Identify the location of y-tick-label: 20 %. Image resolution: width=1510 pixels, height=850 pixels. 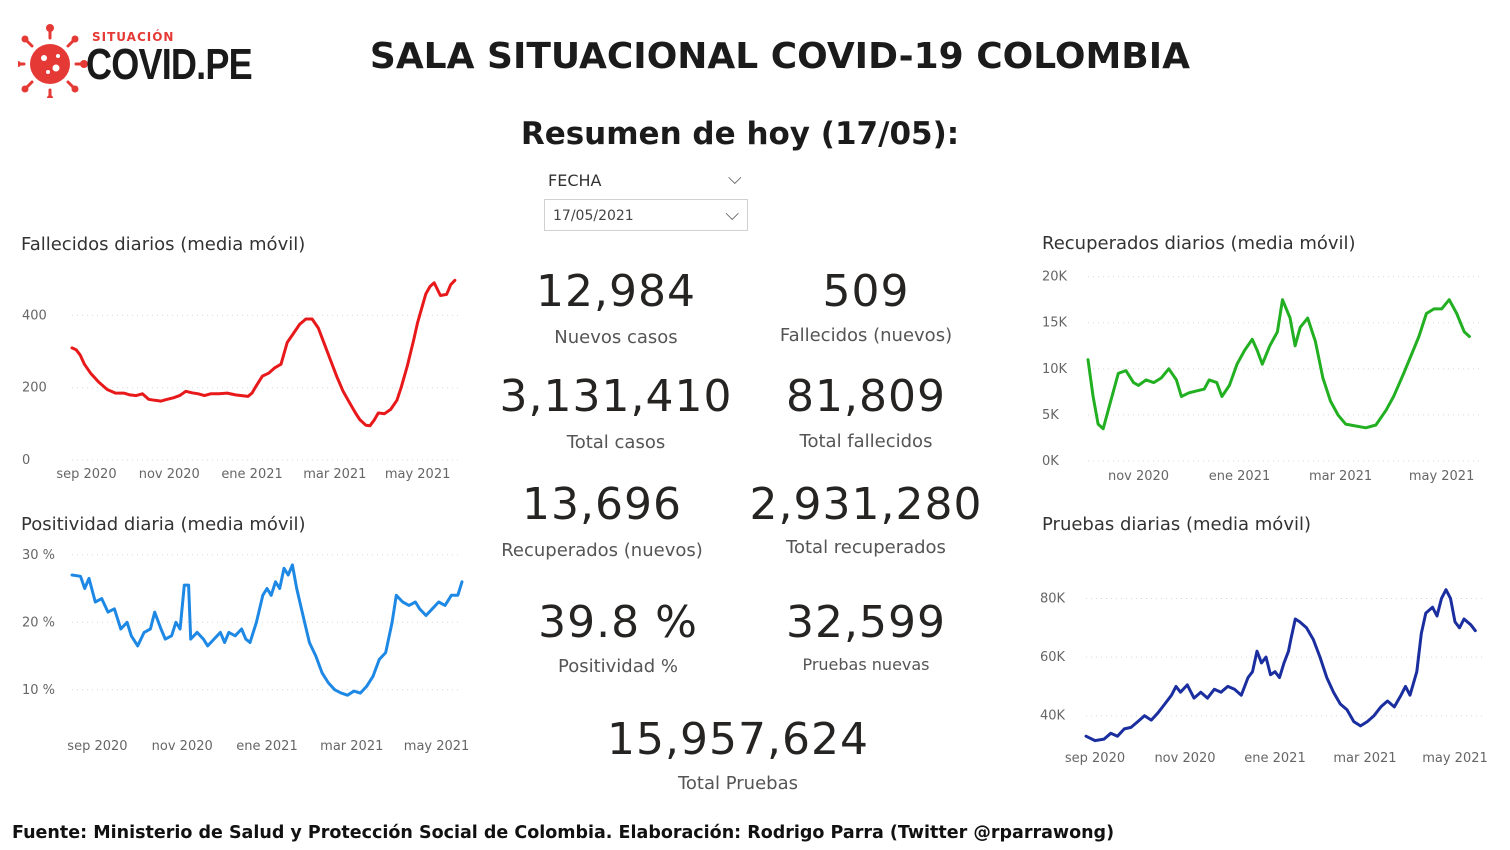
(38, 622).